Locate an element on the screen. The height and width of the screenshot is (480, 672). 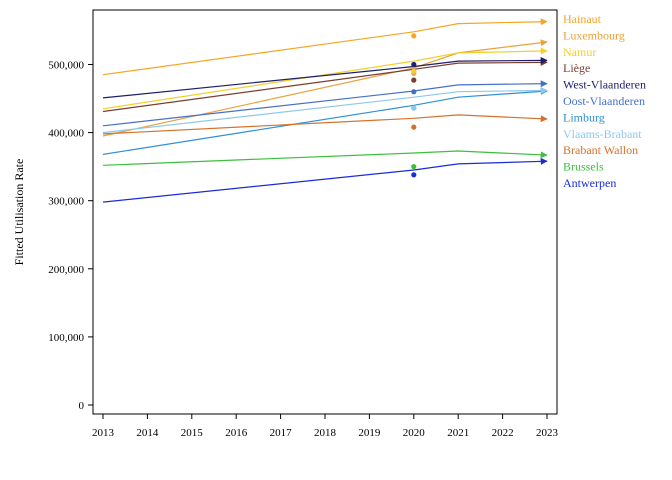
series-label-liege: Liège is located at coordinates (576, 68).